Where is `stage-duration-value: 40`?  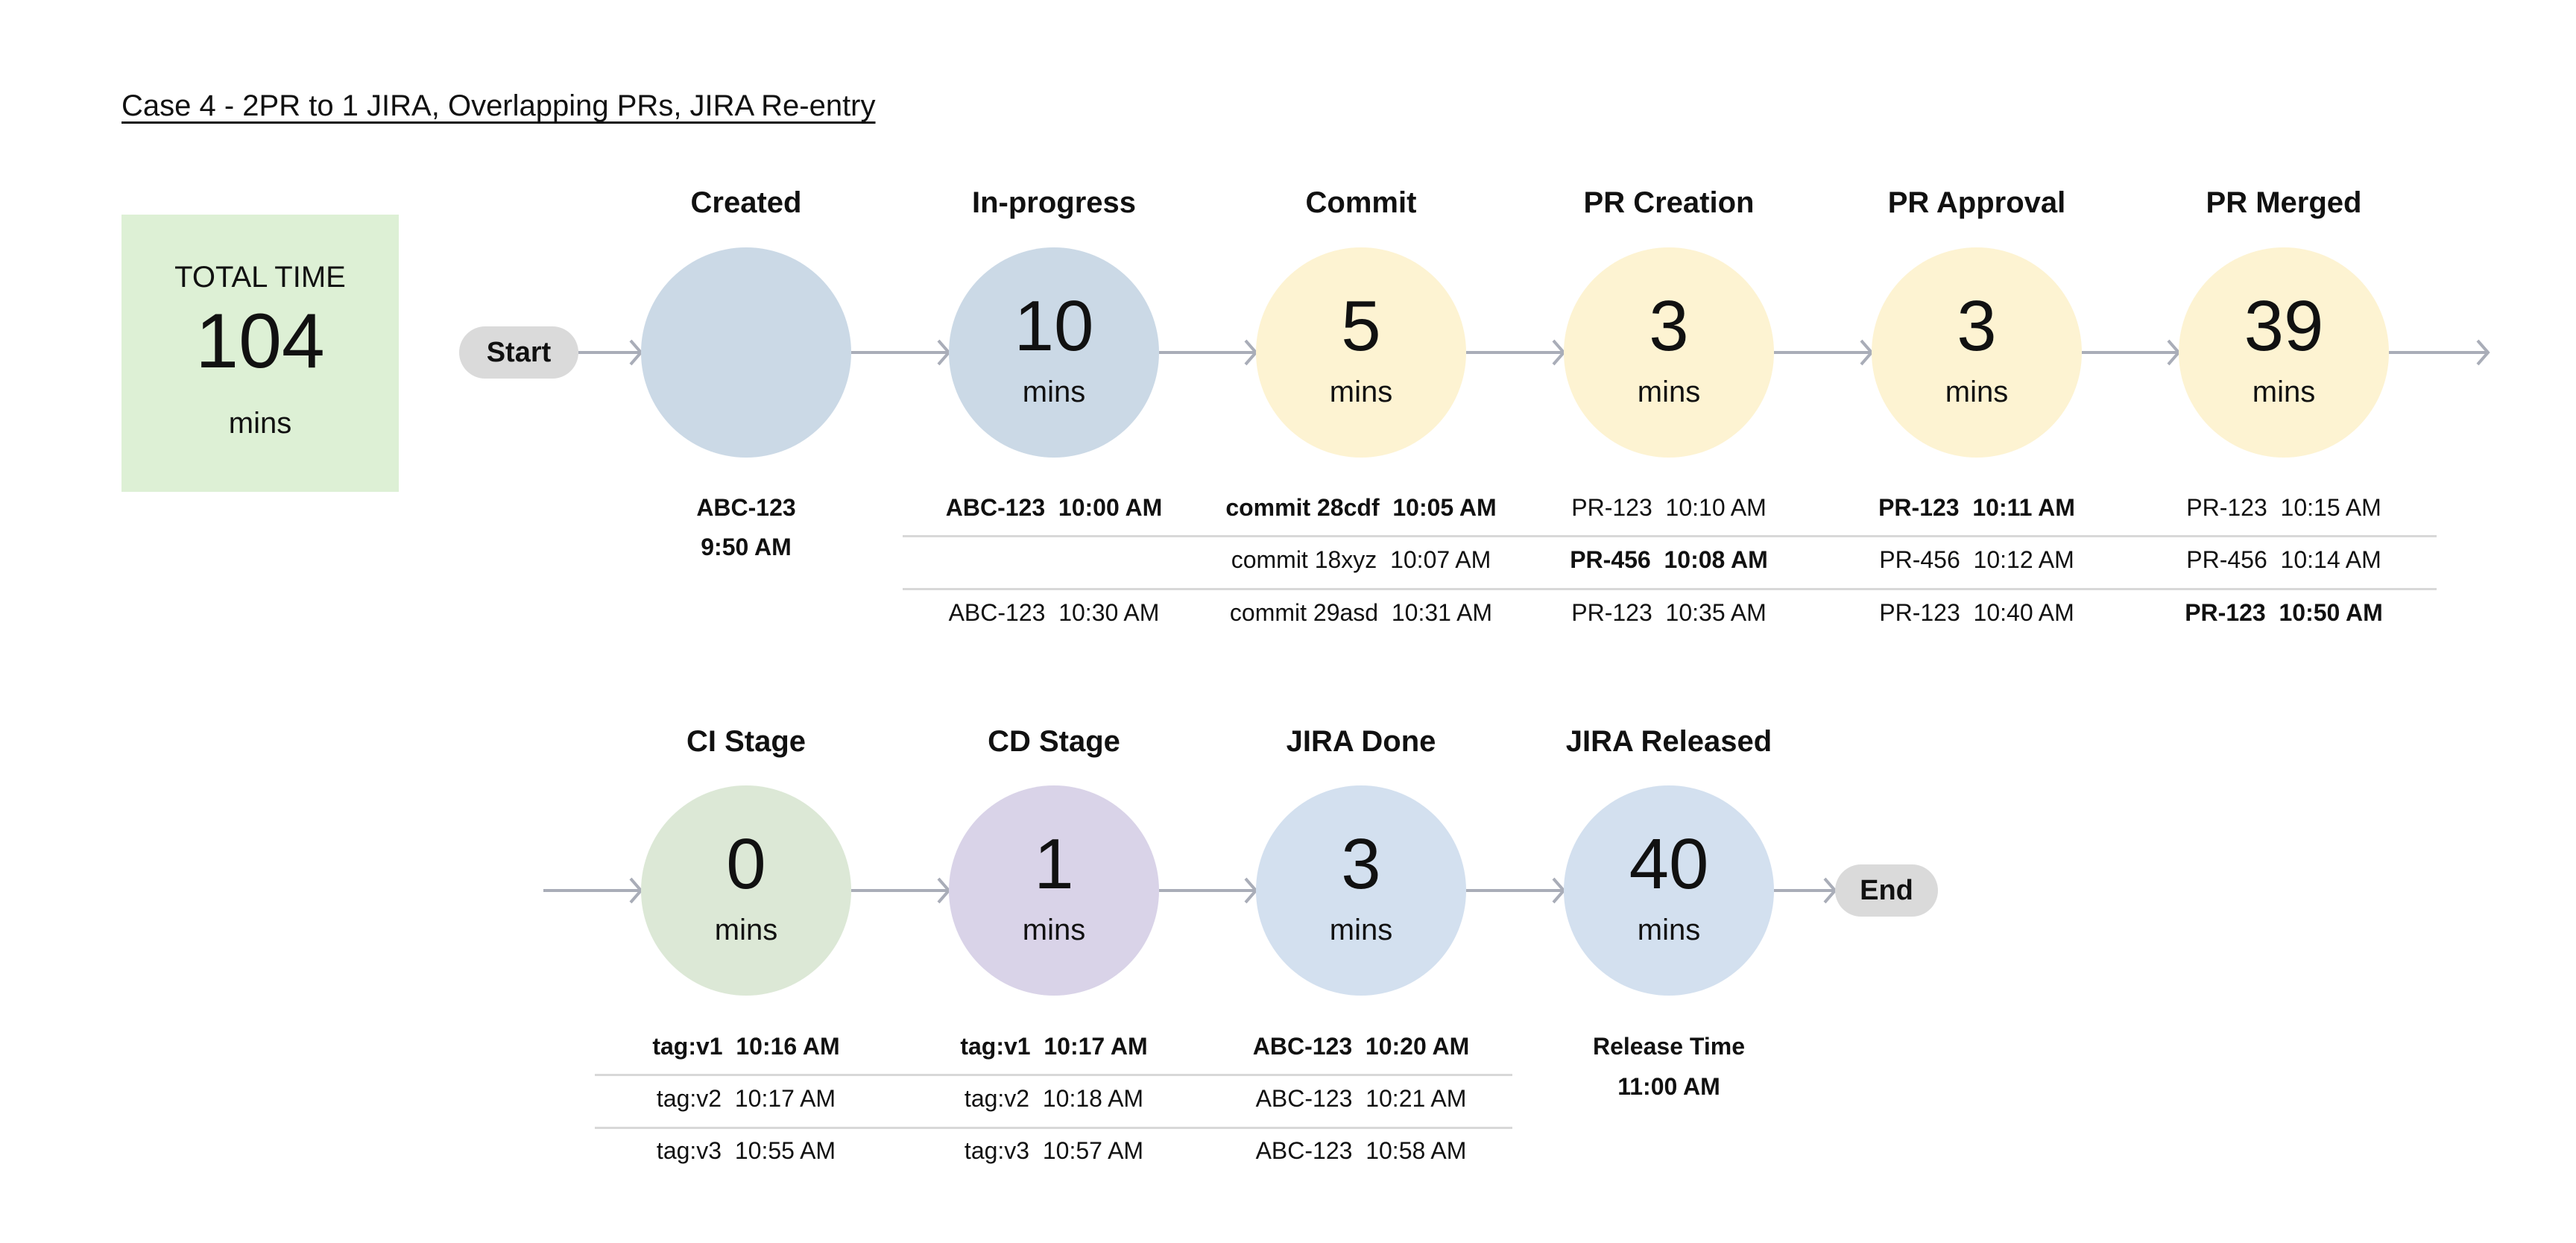 stage-duration-value: 40 is located at coordinates (1669, 864).